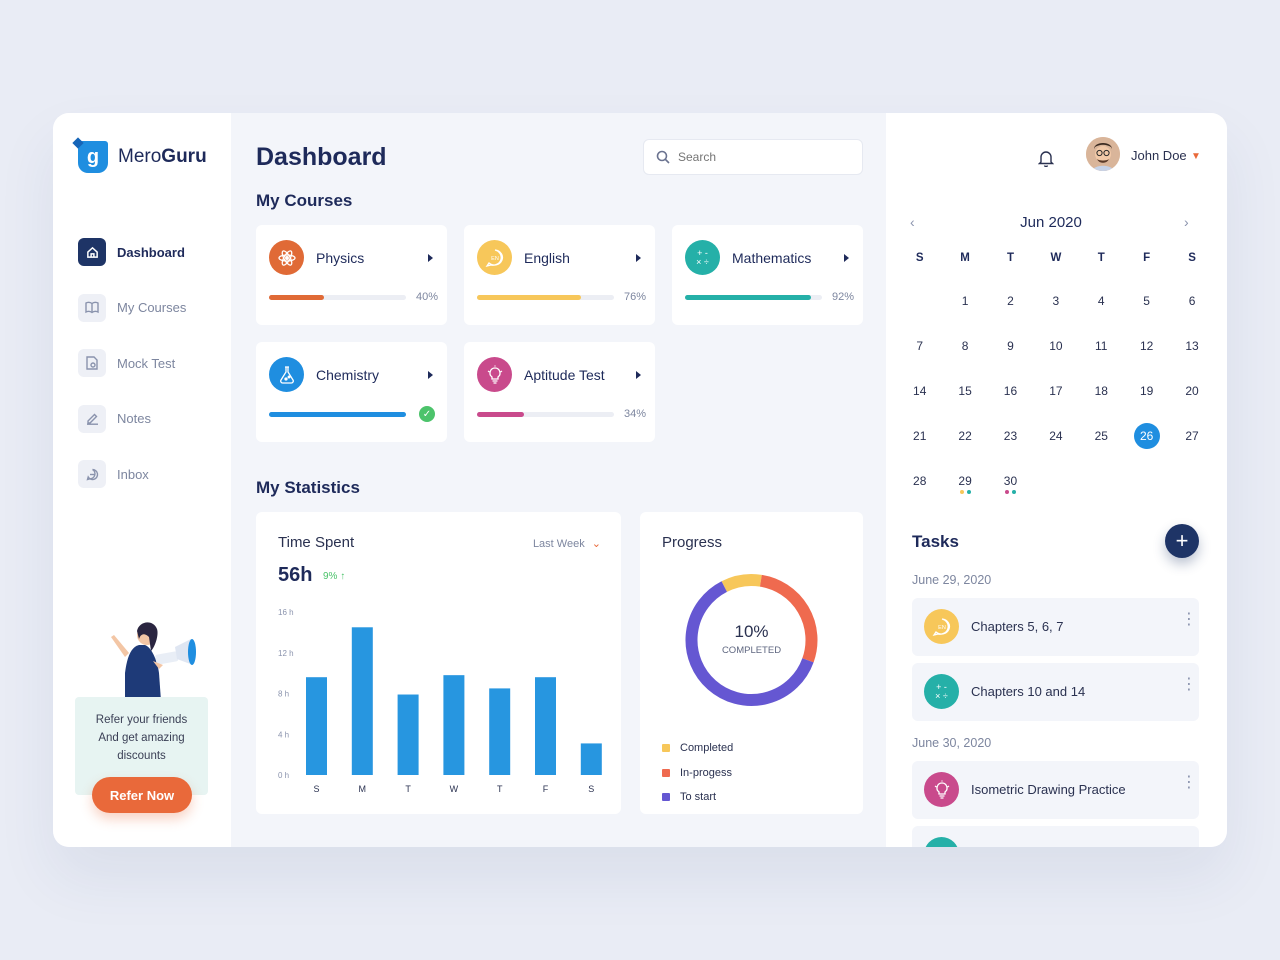  Describe the element at coordinates (1010, 445) in the screenshot. I see `calendar-day: 23` at that location.